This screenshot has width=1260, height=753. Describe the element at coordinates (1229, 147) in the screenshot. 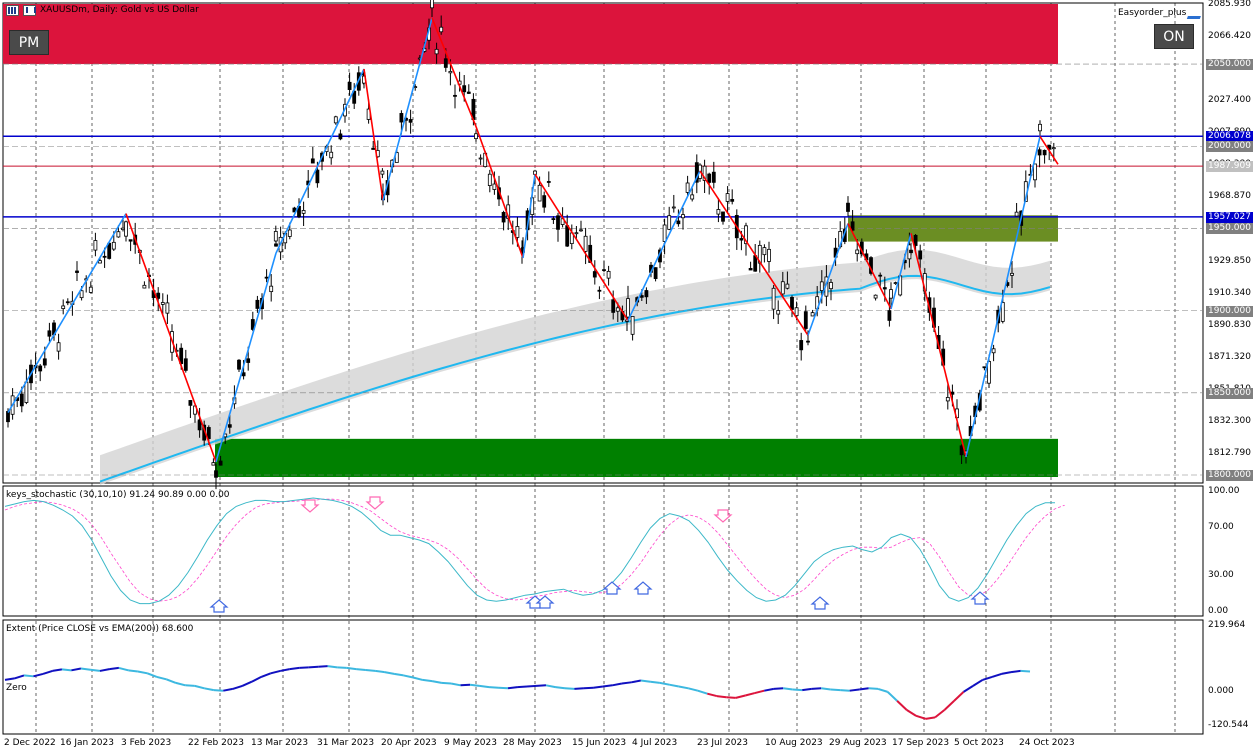

I see `price-tag: 2000.000` at that location.